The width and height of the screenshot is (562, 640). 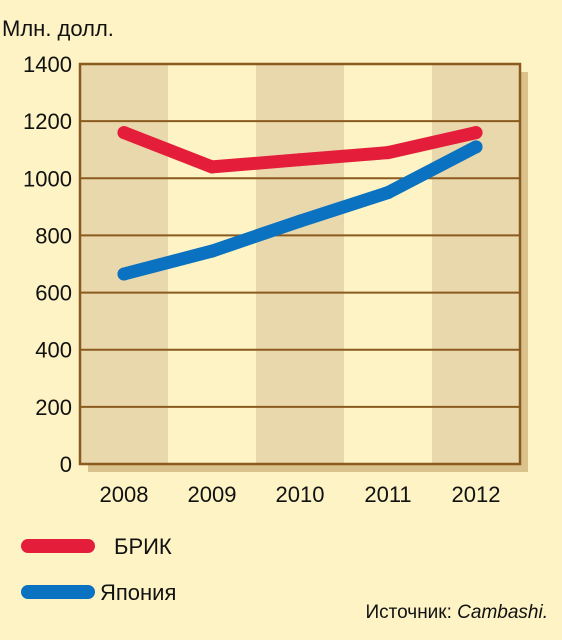 What do you see at coordinates (138, 592) in the screenshot?
I see `legend-label-2: Япония` at bounding box center [138, 592].